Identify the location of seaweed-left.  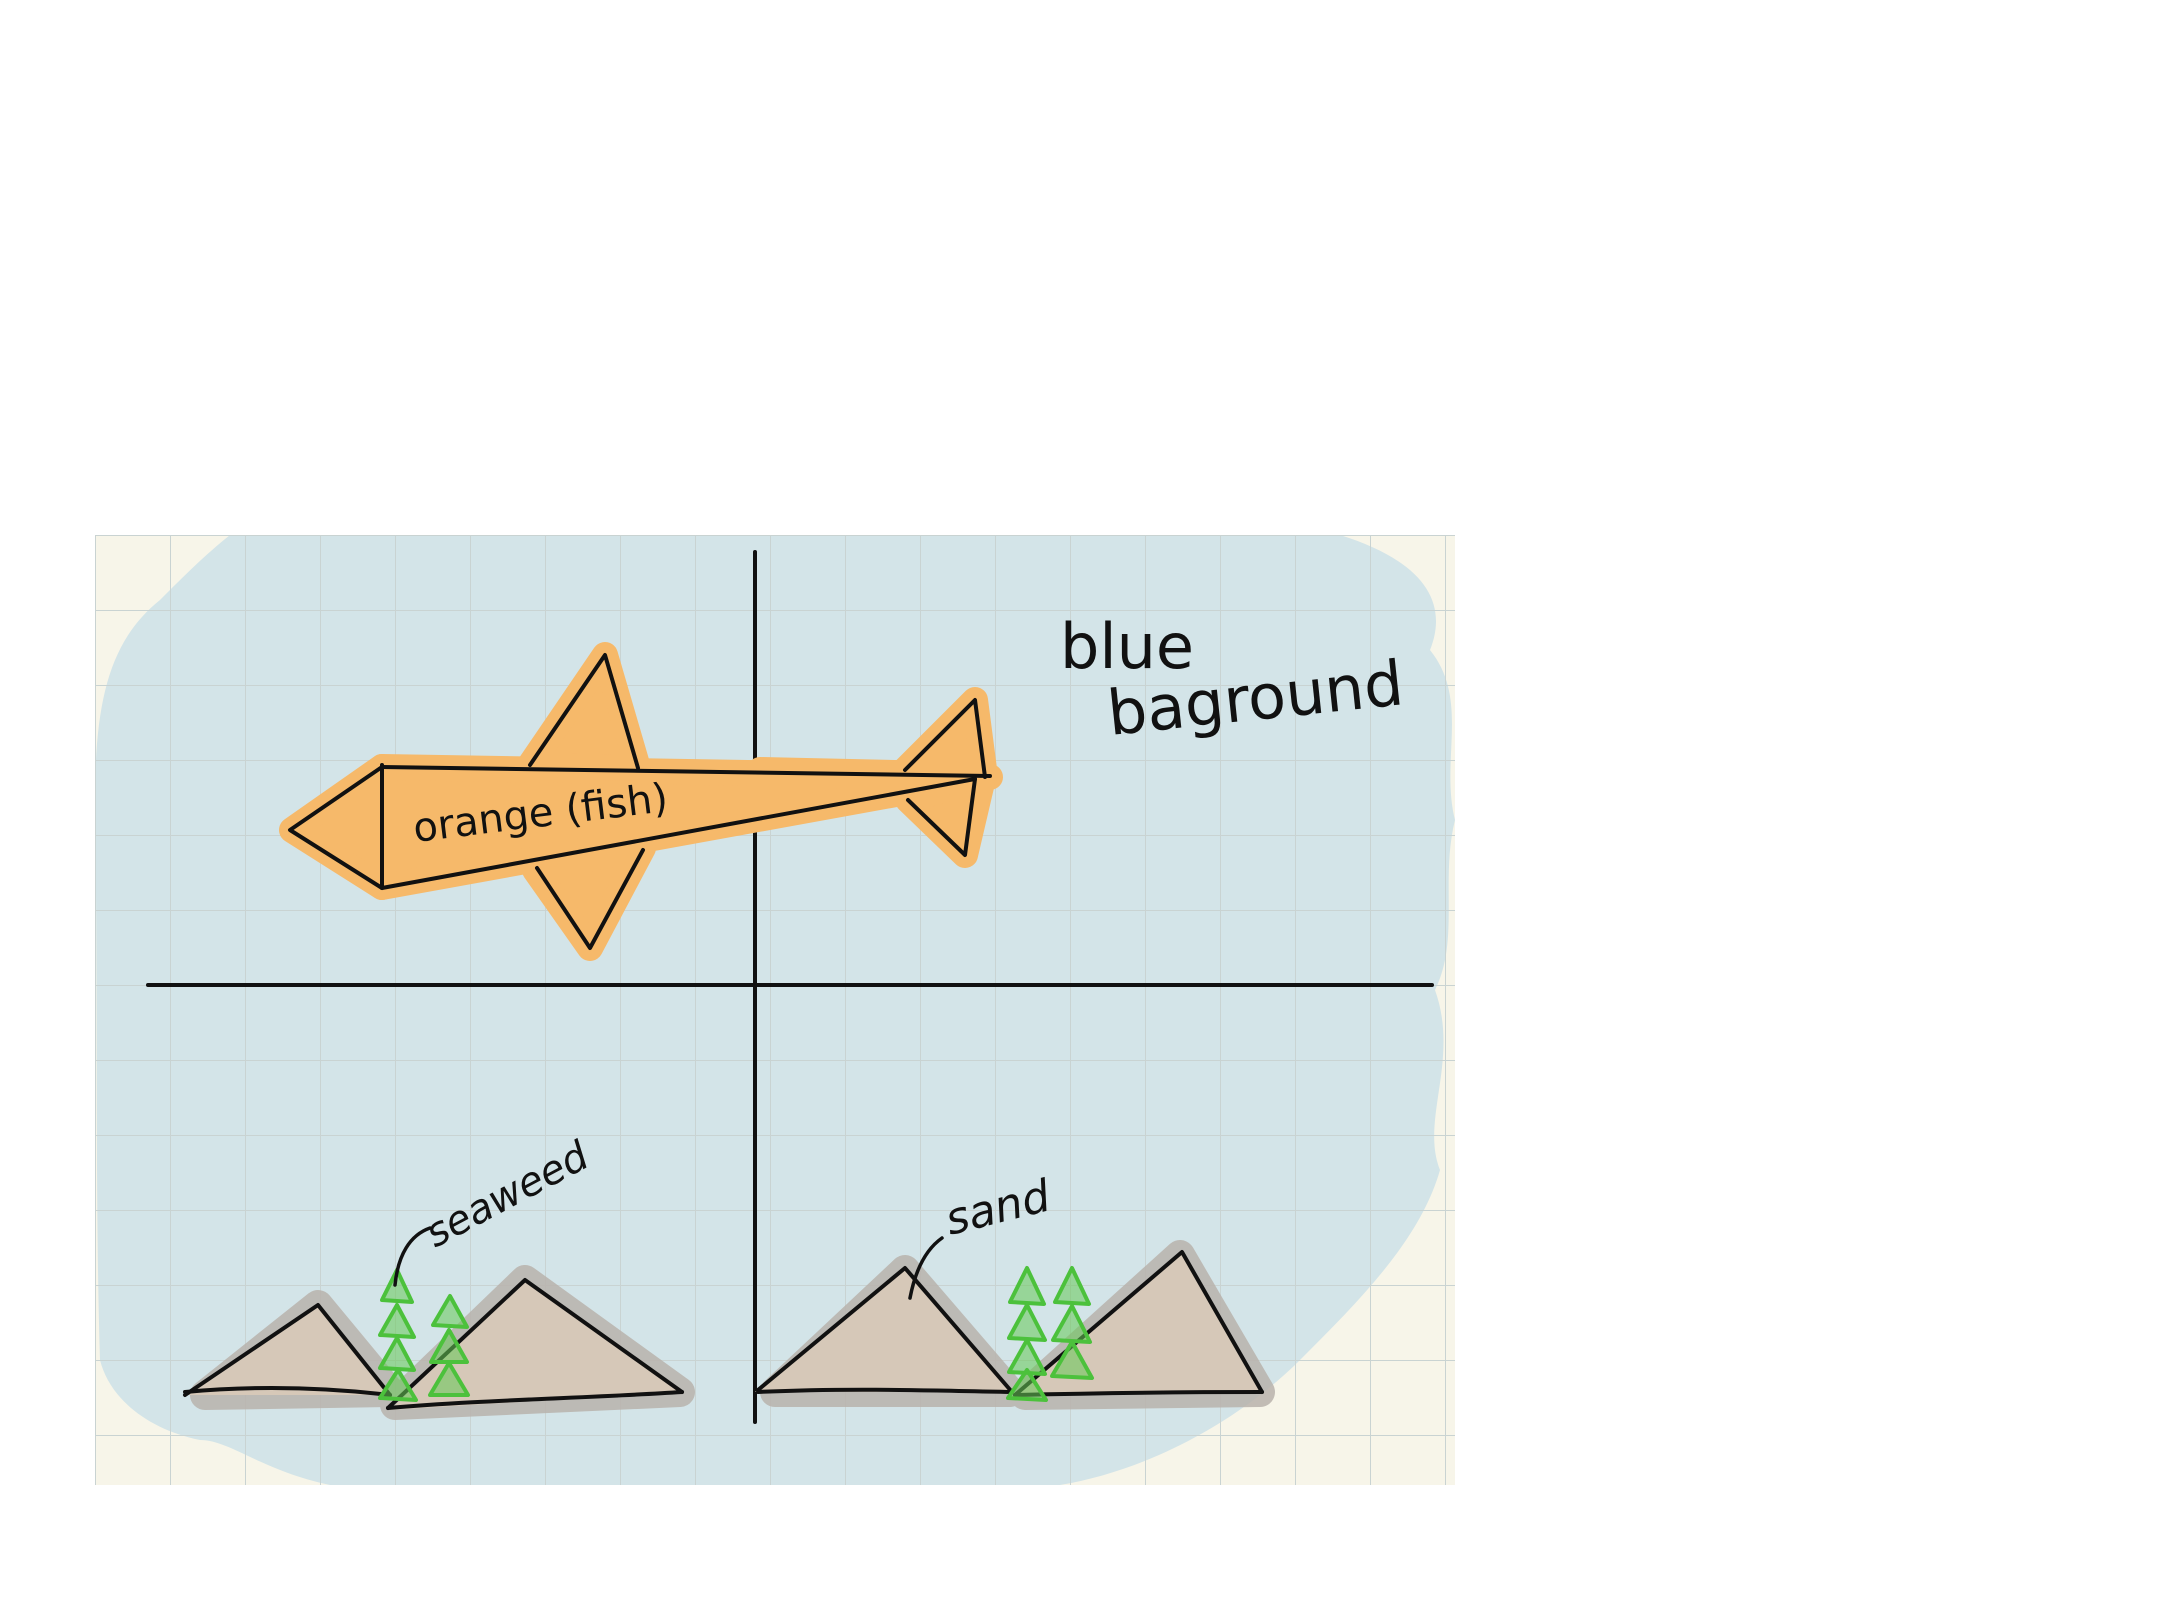
(424, 1335).